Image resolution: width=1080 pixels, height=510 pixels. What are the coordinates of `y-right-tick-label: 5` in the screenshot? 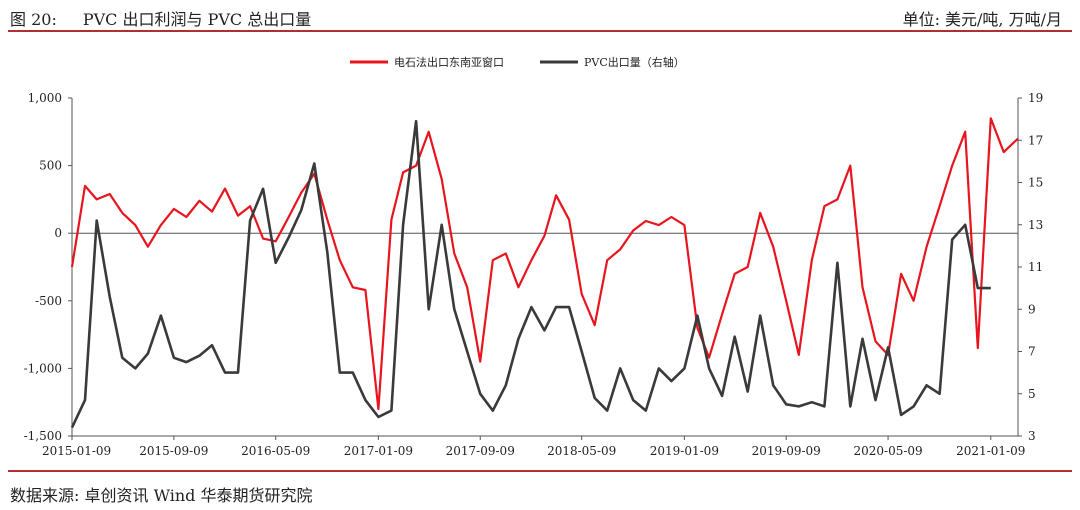 It's located at (1032, 394).